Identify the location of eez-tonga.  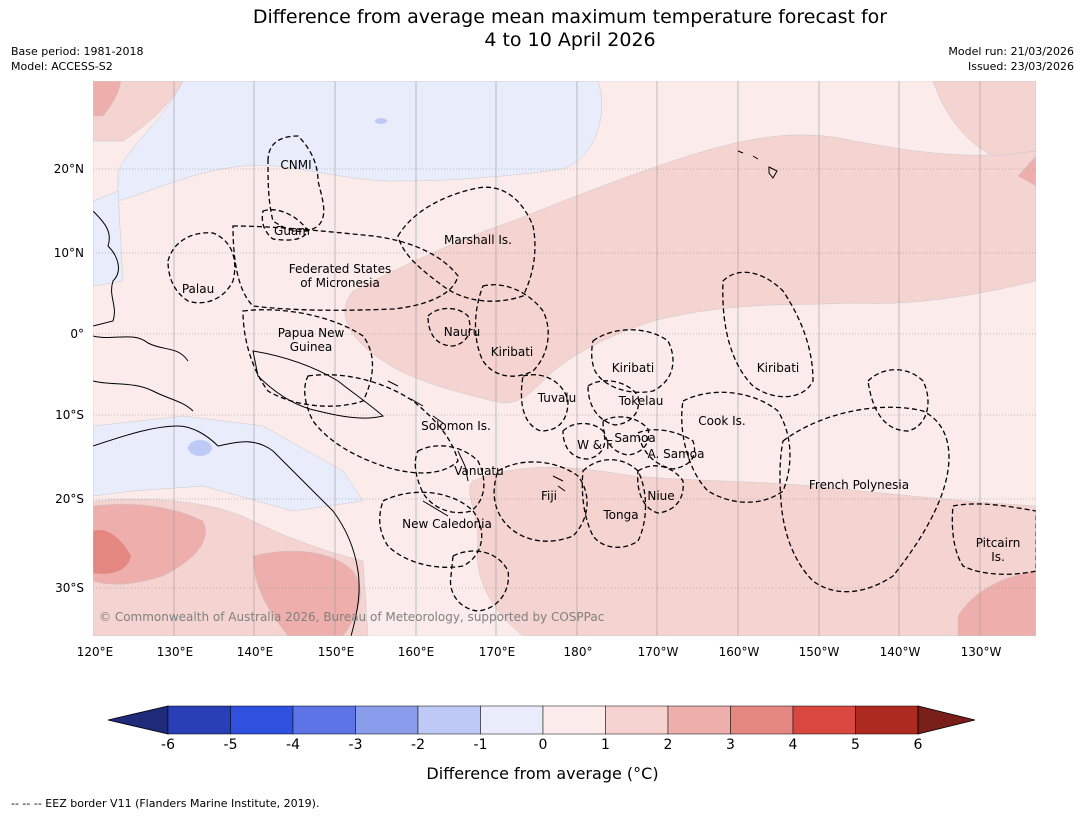
(614, 503).